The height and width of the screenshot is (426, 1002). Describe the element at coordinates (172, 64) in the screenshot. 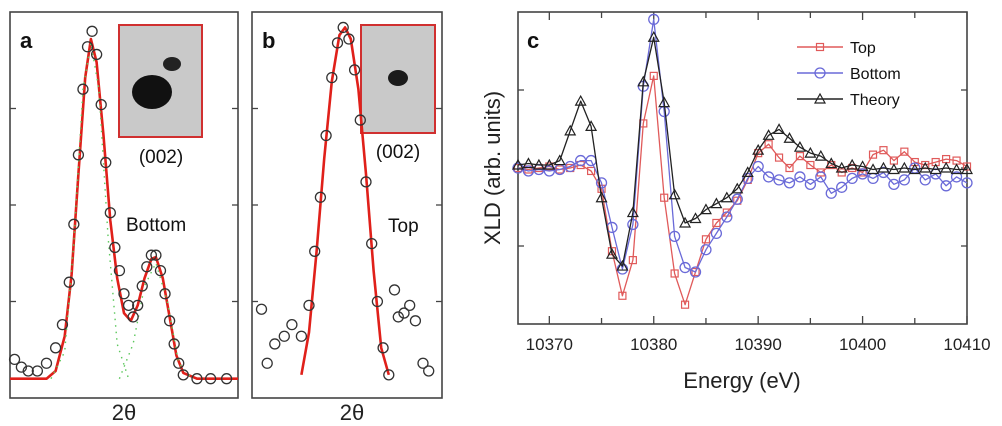

I see `panel-a-inset-spot-small` at that location.